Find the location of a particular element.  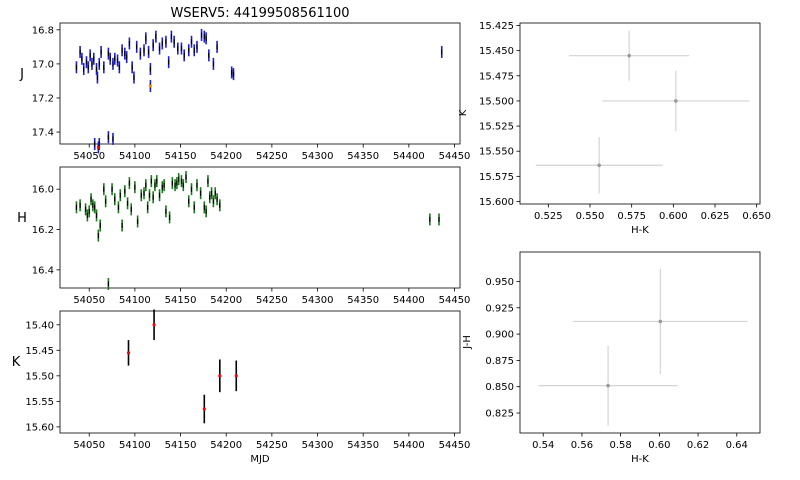

y-tick-label: 15.40 is located at coordinates (39, 325).